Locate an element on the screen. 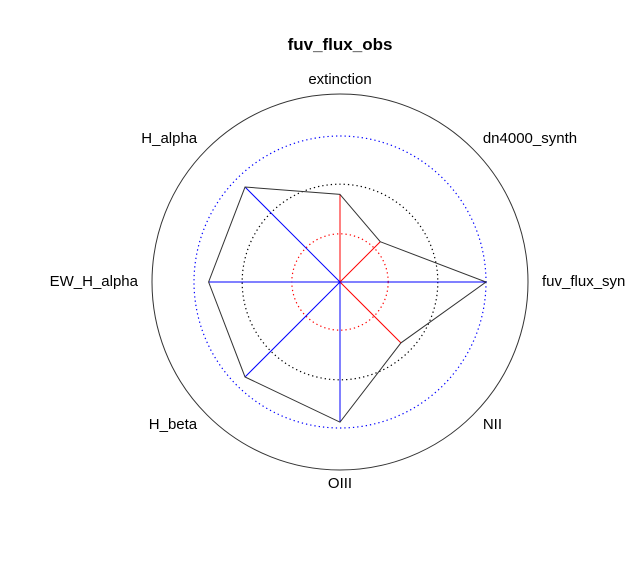  spoke-H_alpha is located at coordinates (292, 234).